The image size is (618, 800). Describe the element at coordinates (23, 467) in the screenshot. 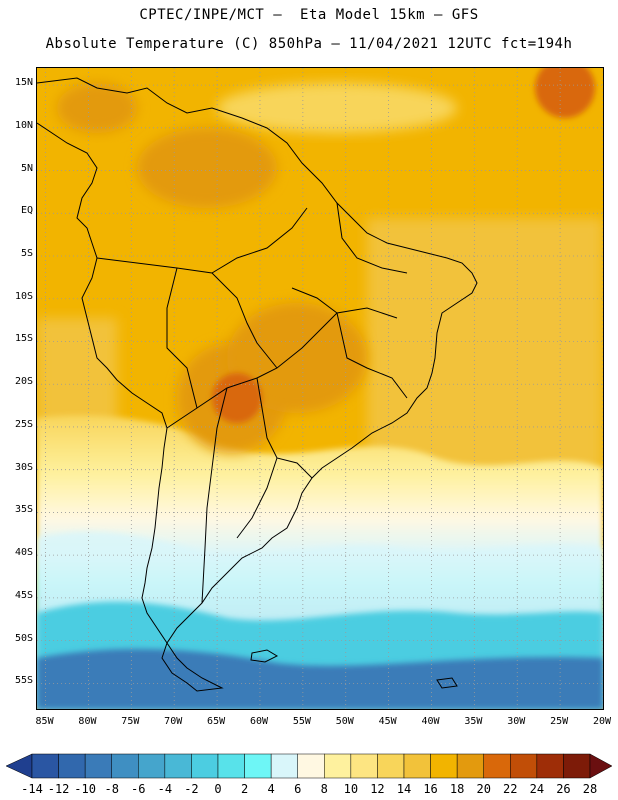

I see `latitude-label: 30S` at that location.